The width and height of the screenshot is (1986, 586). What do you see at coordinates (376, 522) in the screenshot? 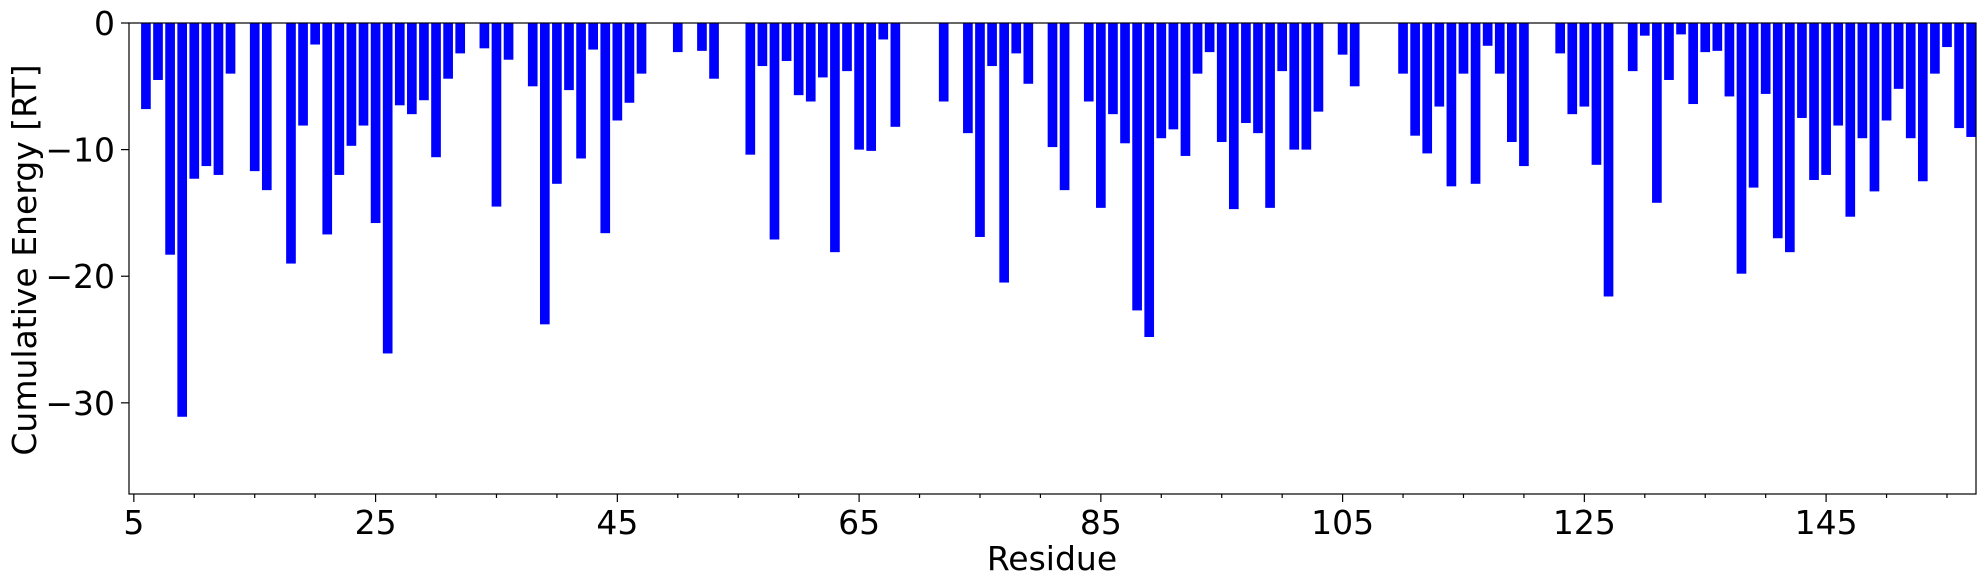
I see `x-tick-label: 25` at bounding box center [376, 522].